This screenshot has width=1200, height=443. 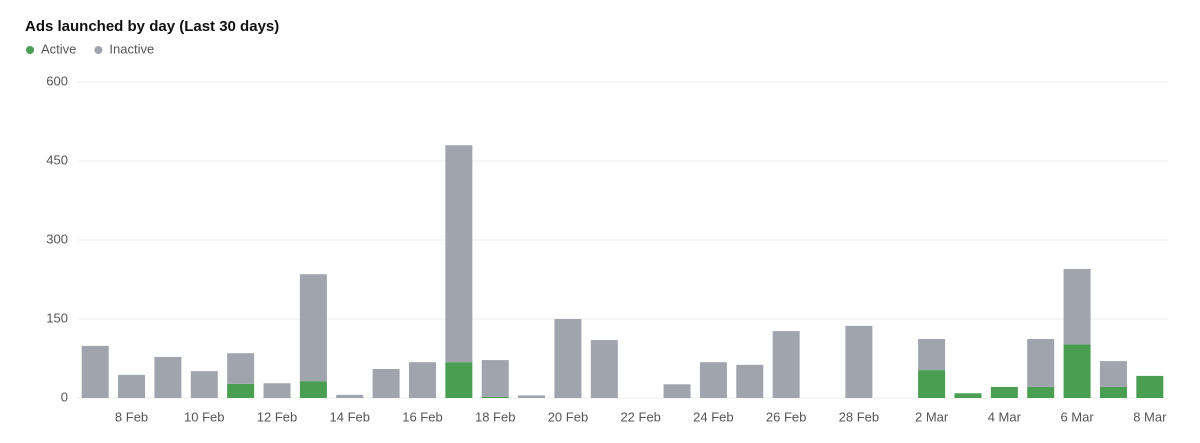 What do you see at coordinates (1005, 416) in the screenshot?
I see `x-tick-label: 4 Mar` at bounding box center [1005, 416].